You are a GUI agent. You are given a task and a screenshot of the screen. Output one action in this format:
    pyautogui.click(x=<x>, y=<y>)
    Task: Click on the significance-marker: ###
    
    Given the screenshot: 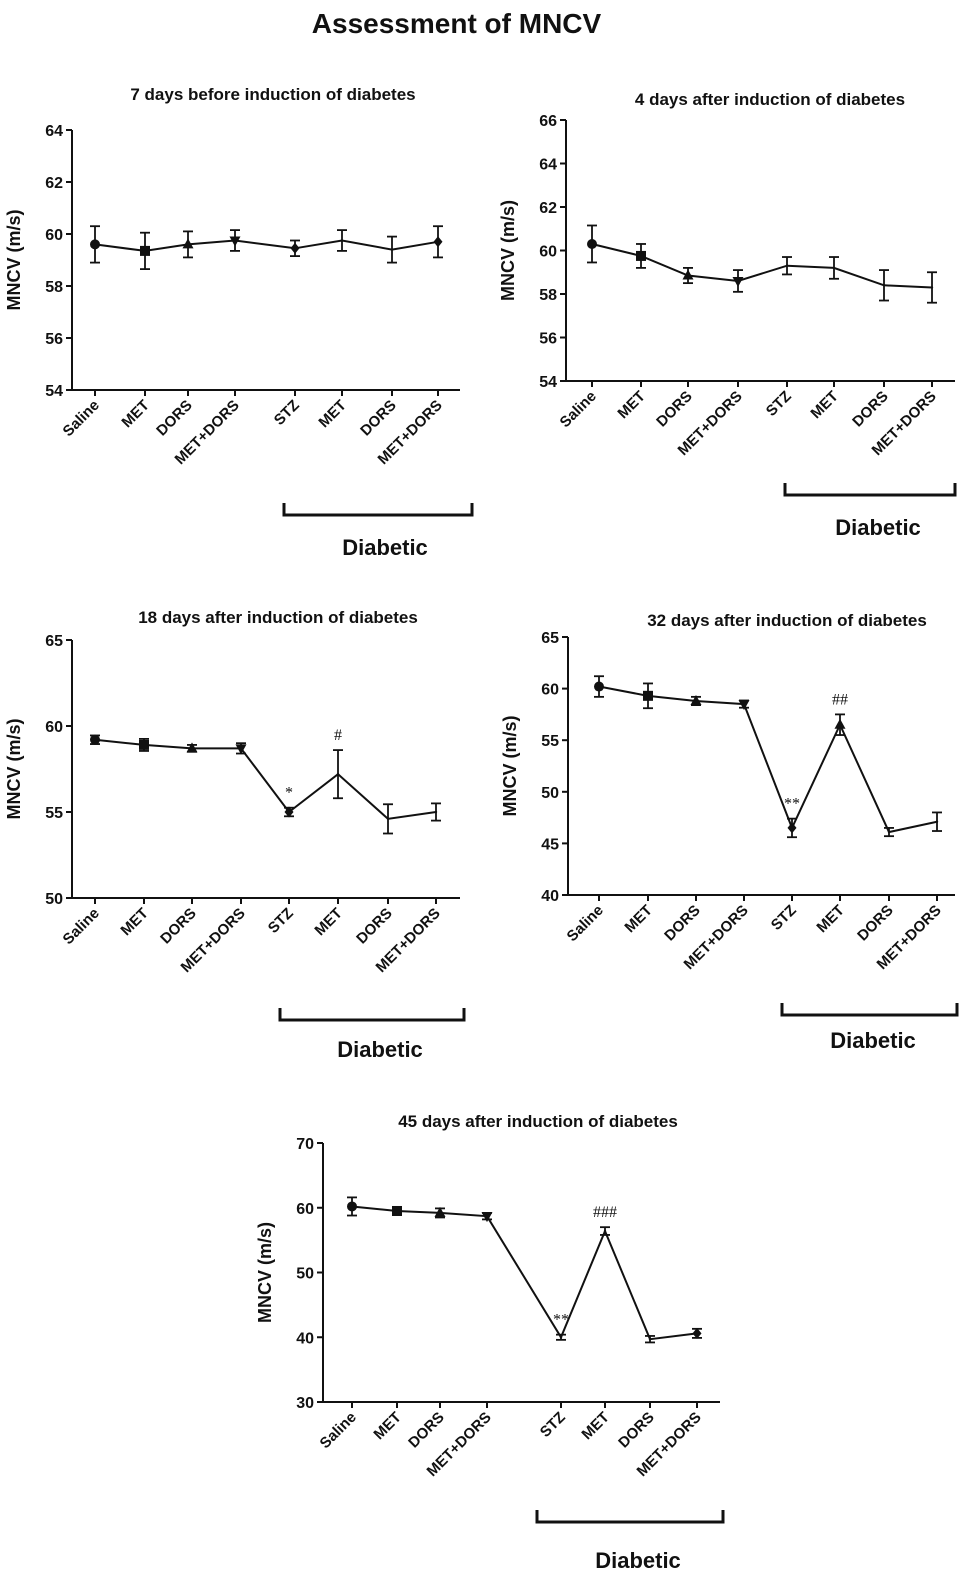 What is the action you would take?
    pyautogui.click(x=605, y=1212)
    